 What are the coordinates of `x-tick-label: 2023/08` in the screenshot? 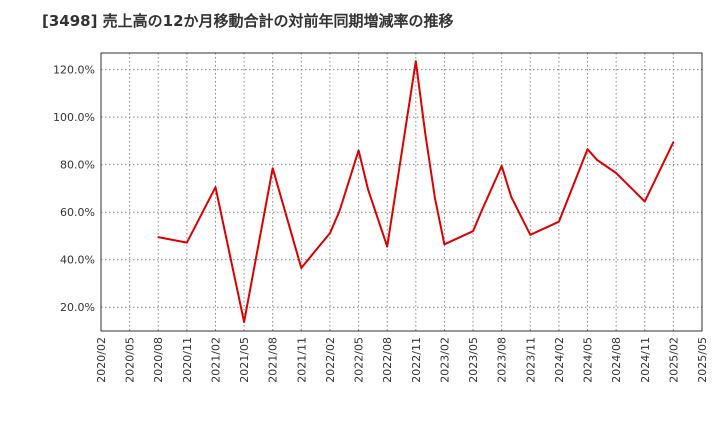 It's located at (502, 360).